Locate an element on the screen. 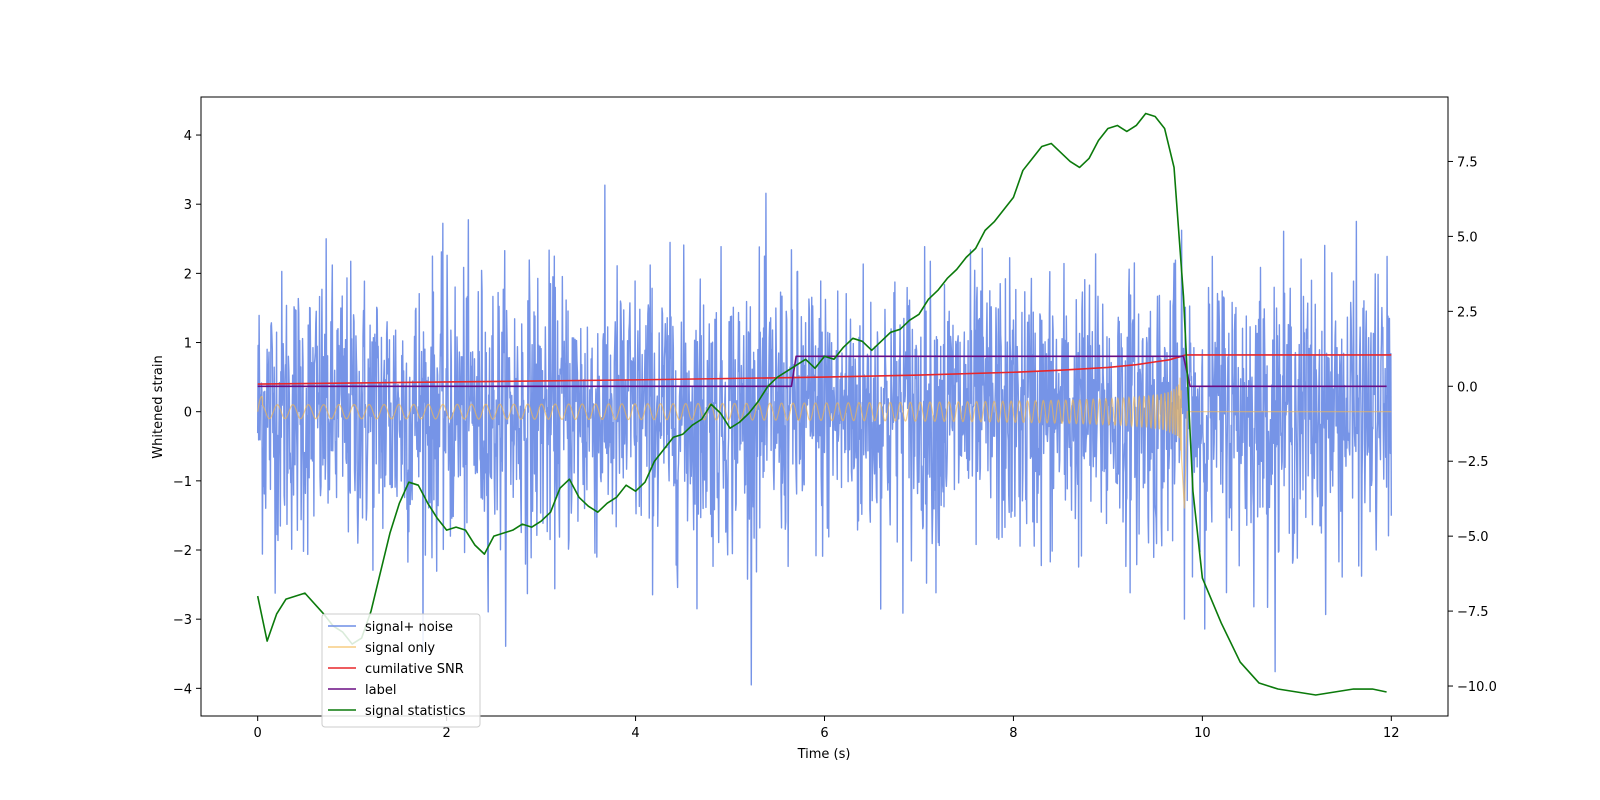 The width and height of the screenshot is (1600, 800). x-tick-label: 8 is located at coordinates (1013, 733).